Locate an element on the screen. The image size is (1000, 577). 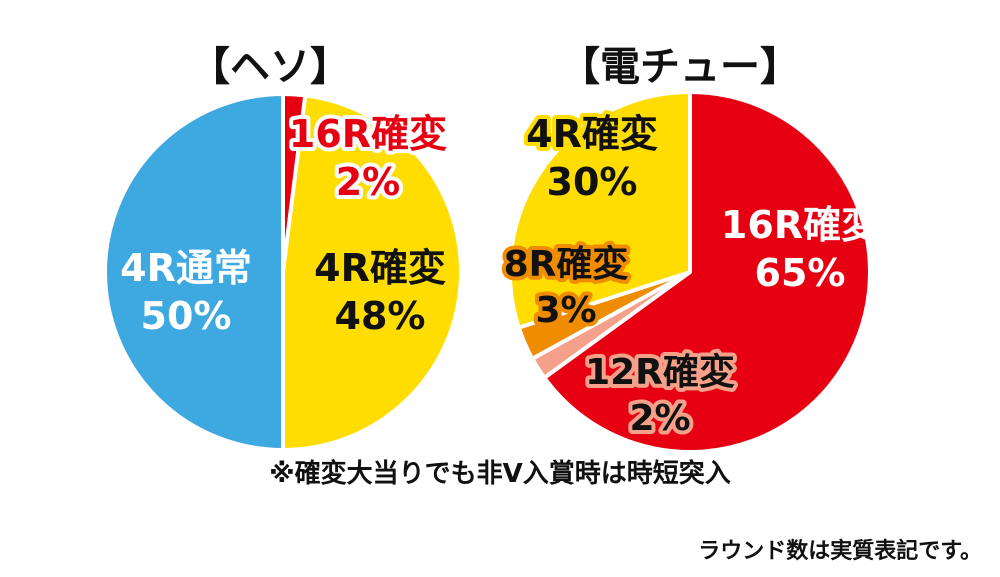
denchu-chart-title: 【電チュー】 is located at coordinates (680, 67).